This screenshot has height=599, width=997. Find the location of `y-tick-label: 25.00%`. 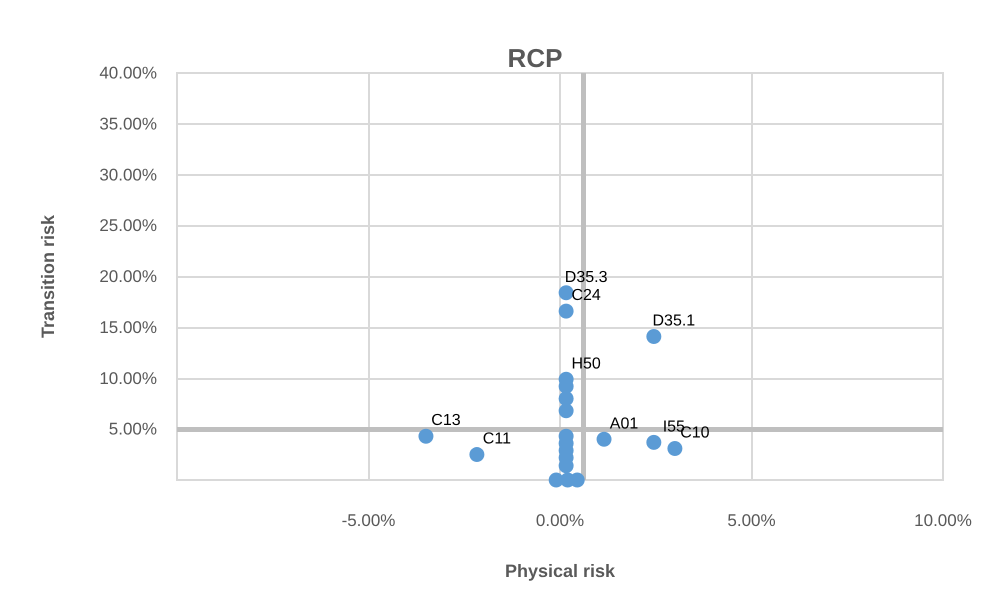

y-tick-label: 25.00% is located at coordinates (128, 226).